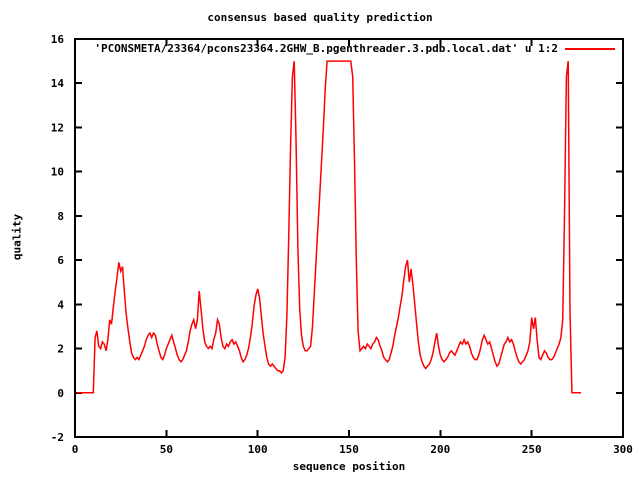 The width and height of the screenshot is (640, 480). Describe the element at coordinates (532, 449) in the screenshot. I see `x-tick-label: 250` at that location.